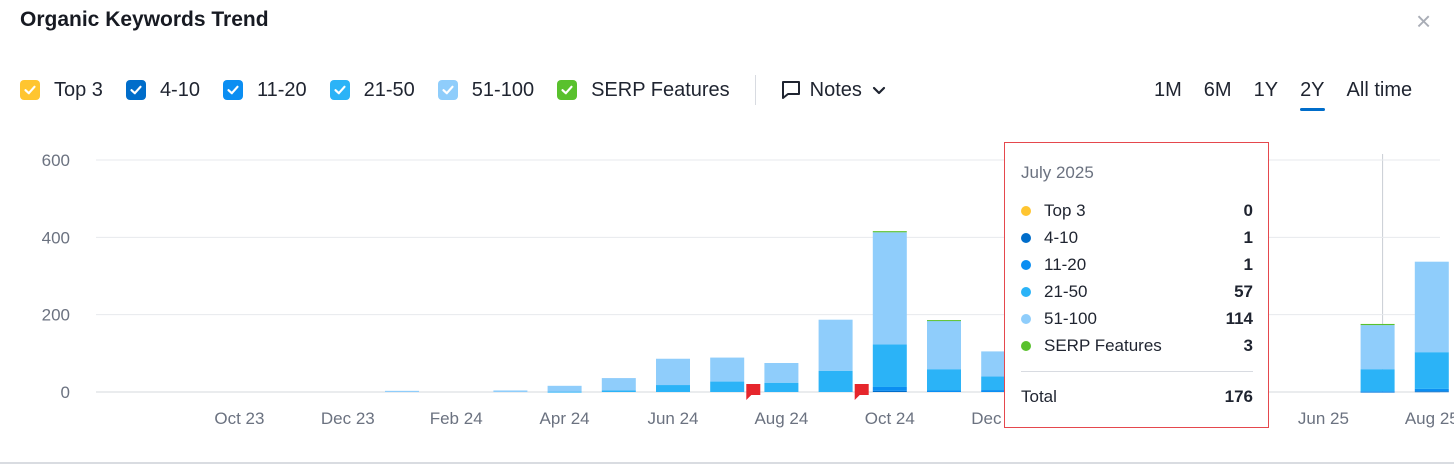 This screenshot has height=465, width=1454. What do you see at coordinates (1066, 291) in the screenshot?
I see `tooltip-series-name: 21-50` at bounding box center [1066, 291].